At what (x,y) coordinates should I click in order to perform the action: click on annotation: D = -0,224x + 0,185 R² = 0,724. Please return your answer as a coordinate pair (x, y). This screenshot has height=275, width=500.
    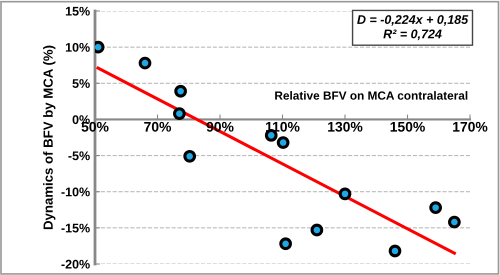
    Looking at the image, I should click on (412, 27).